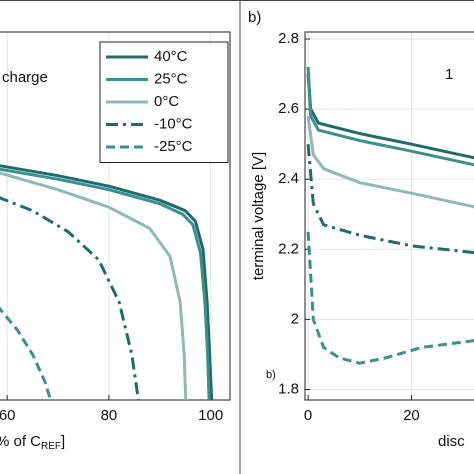 The height and width of the screenshot is (474, 474). I want to click on legend-label: -25°C, so click(173, 146).